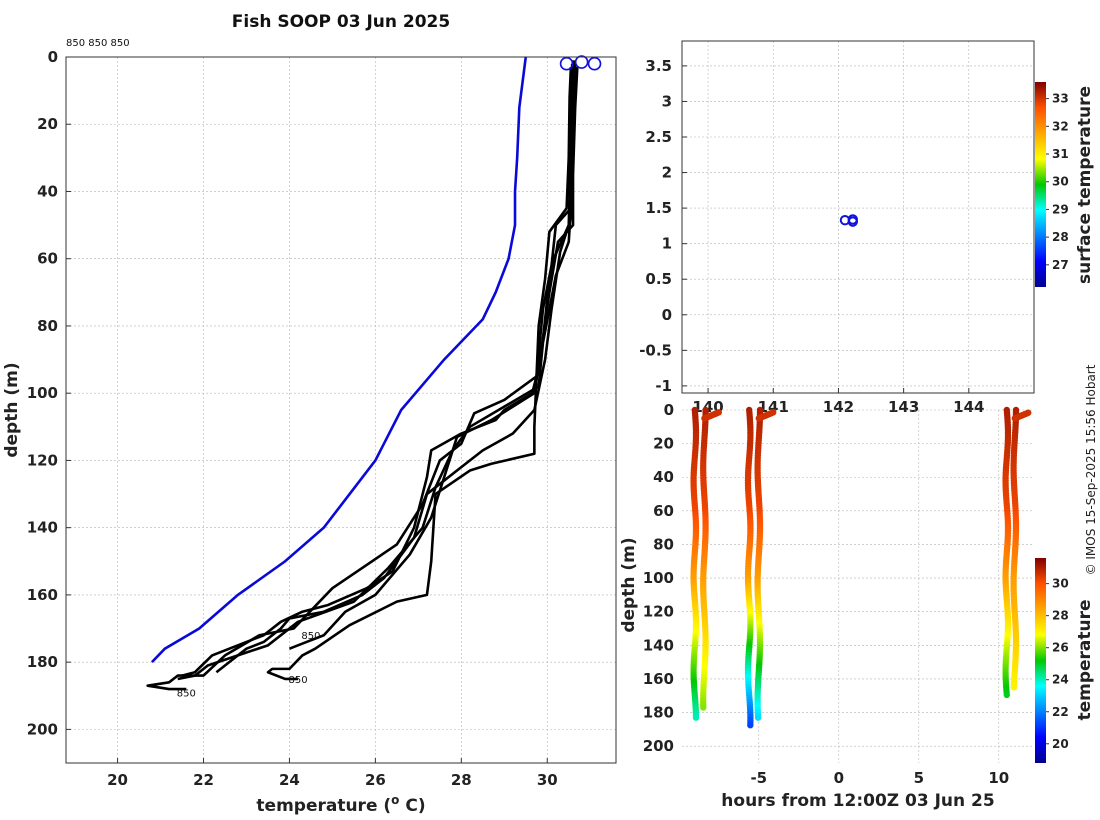 This screenshot has width=1100, height=820. I want to click on map-y-ticks: -1 -0.5 0 0.5 1 1.5 2 2.5 3 3.5, so click(663, 226).